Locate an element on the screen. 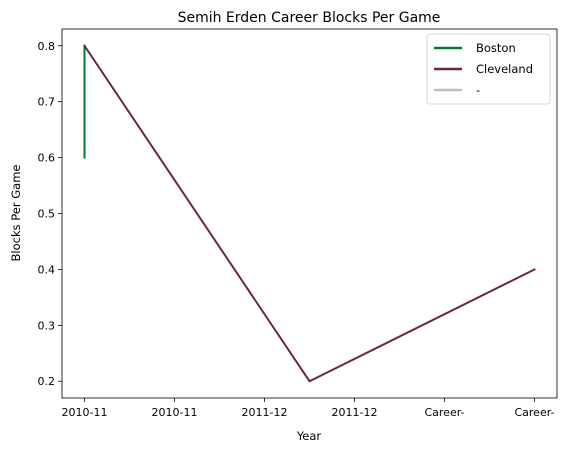 Image resolution: width=570 pixels, height=453 pixels. legend-label: Cleveland is located at coordinates (504, 69).